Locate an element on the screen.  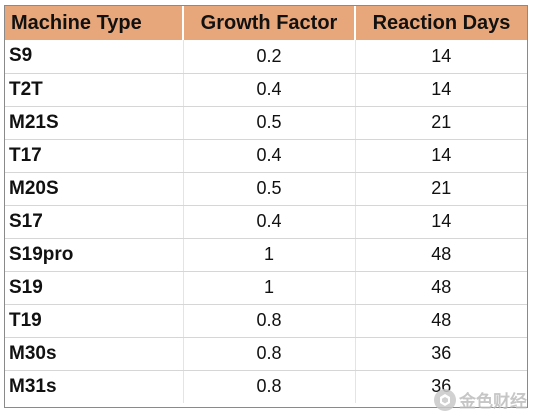
table-row: S19pro 1 48 is located at coordinates (266, 255).